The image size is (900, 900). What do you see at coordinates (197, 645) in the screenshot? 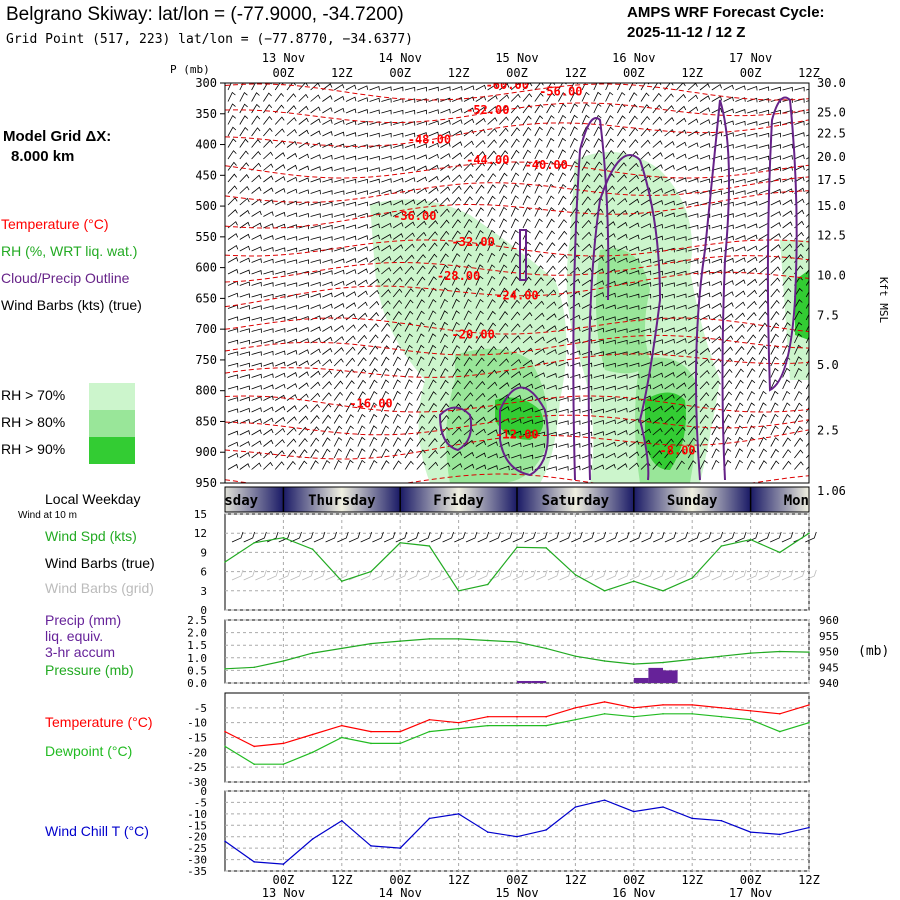
I see `precip-panel-y-tick-label: 1.5` at bounding box center [197, 645].